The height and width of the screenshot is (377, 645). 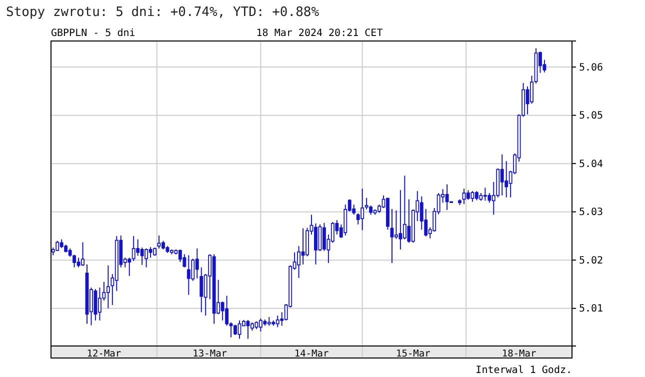 What do you see at coordinates (519, 354) in the screenshot?
I see `x-tick-label: 18-Mar` at bounding box center [519, 354].